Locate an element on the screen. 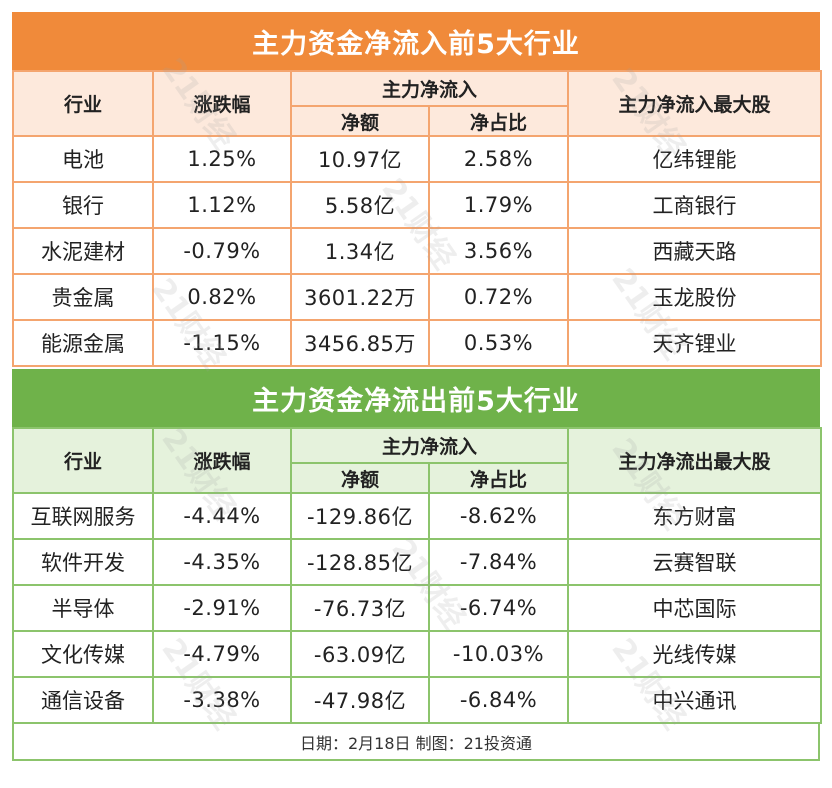 The image size is (832, 788). change-cell: 1.12% is located at coordinates (222, 205).